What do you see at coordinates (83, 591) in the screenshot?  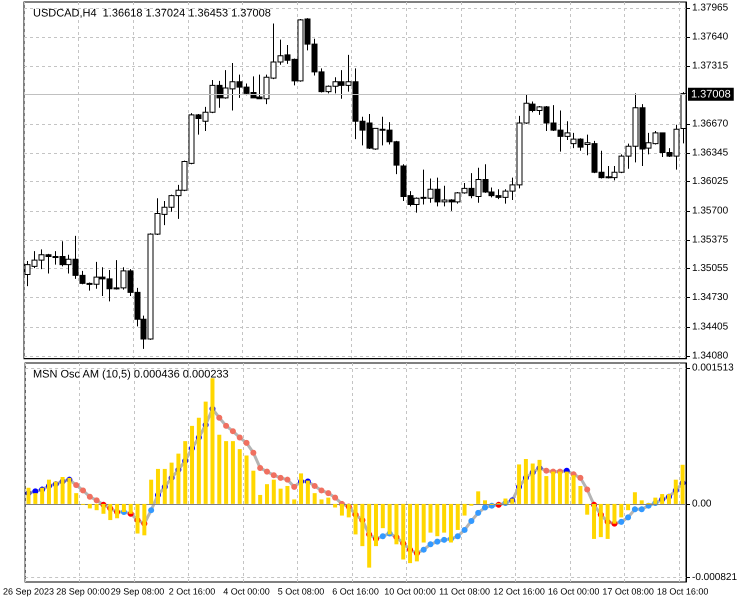 I see `x-tick-label: 28 Sep 00:00` at bounding box center [83, 591].